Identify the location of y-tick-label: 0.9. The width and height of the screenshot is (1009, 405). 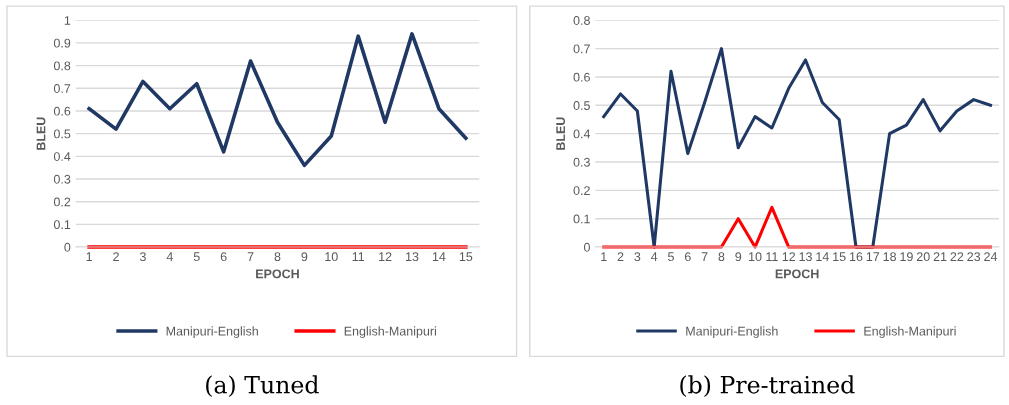
(62, 43).